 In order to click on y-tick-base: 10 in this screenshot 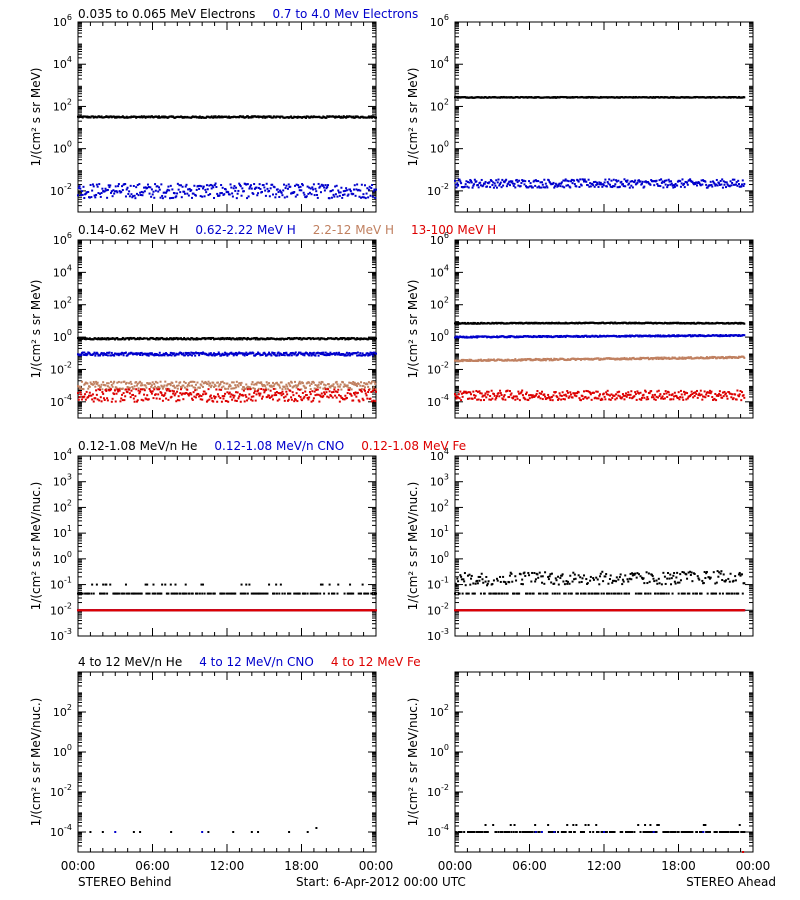, I will do `click(60, 106)`.